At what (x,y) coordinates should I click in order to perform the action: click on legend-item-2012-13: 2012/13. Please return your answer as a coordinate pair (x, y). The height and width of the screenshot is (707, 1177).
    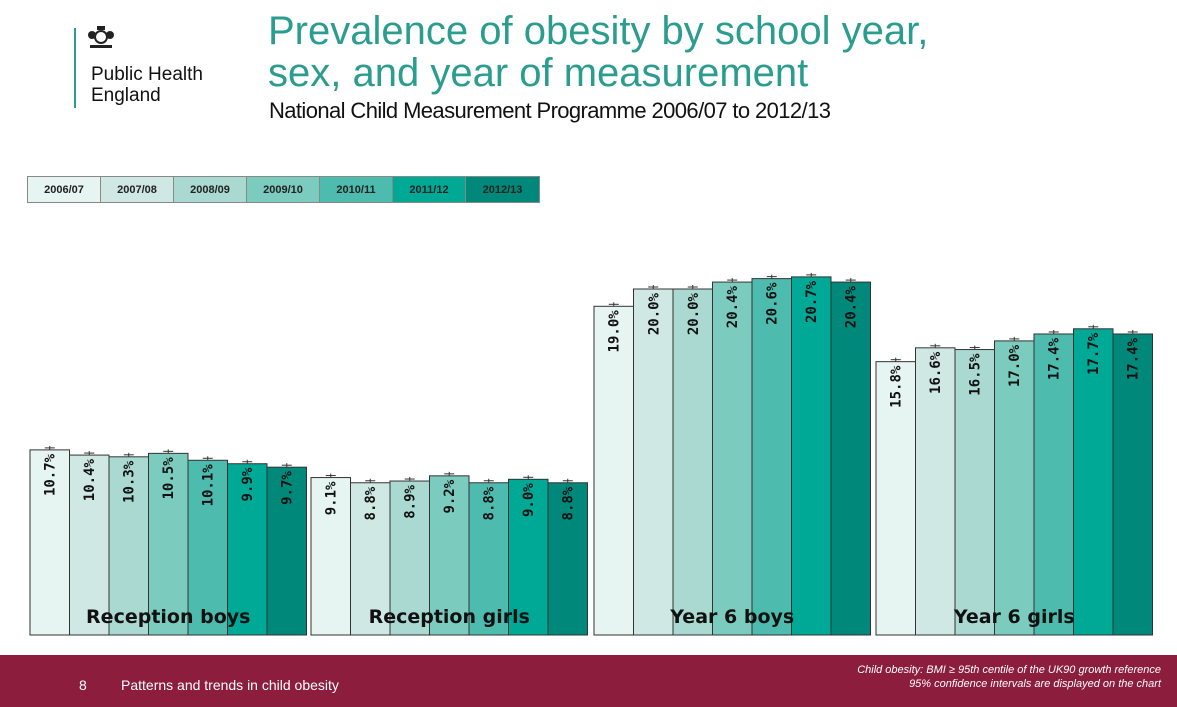
    Looking at the image, I should click on (502, 189).